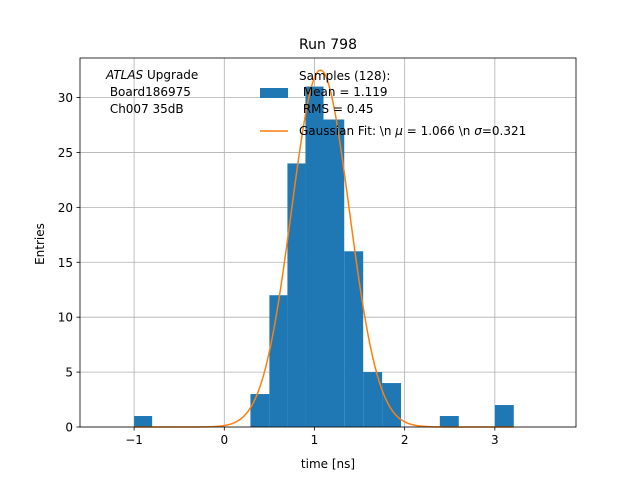 Image resolution: width=640 pixels, height=480 pixels. What do you see at coordinates (478, 131) in the screenshot?
I see `legend-fit-sigma: σ` at bounding box center [478, 131].